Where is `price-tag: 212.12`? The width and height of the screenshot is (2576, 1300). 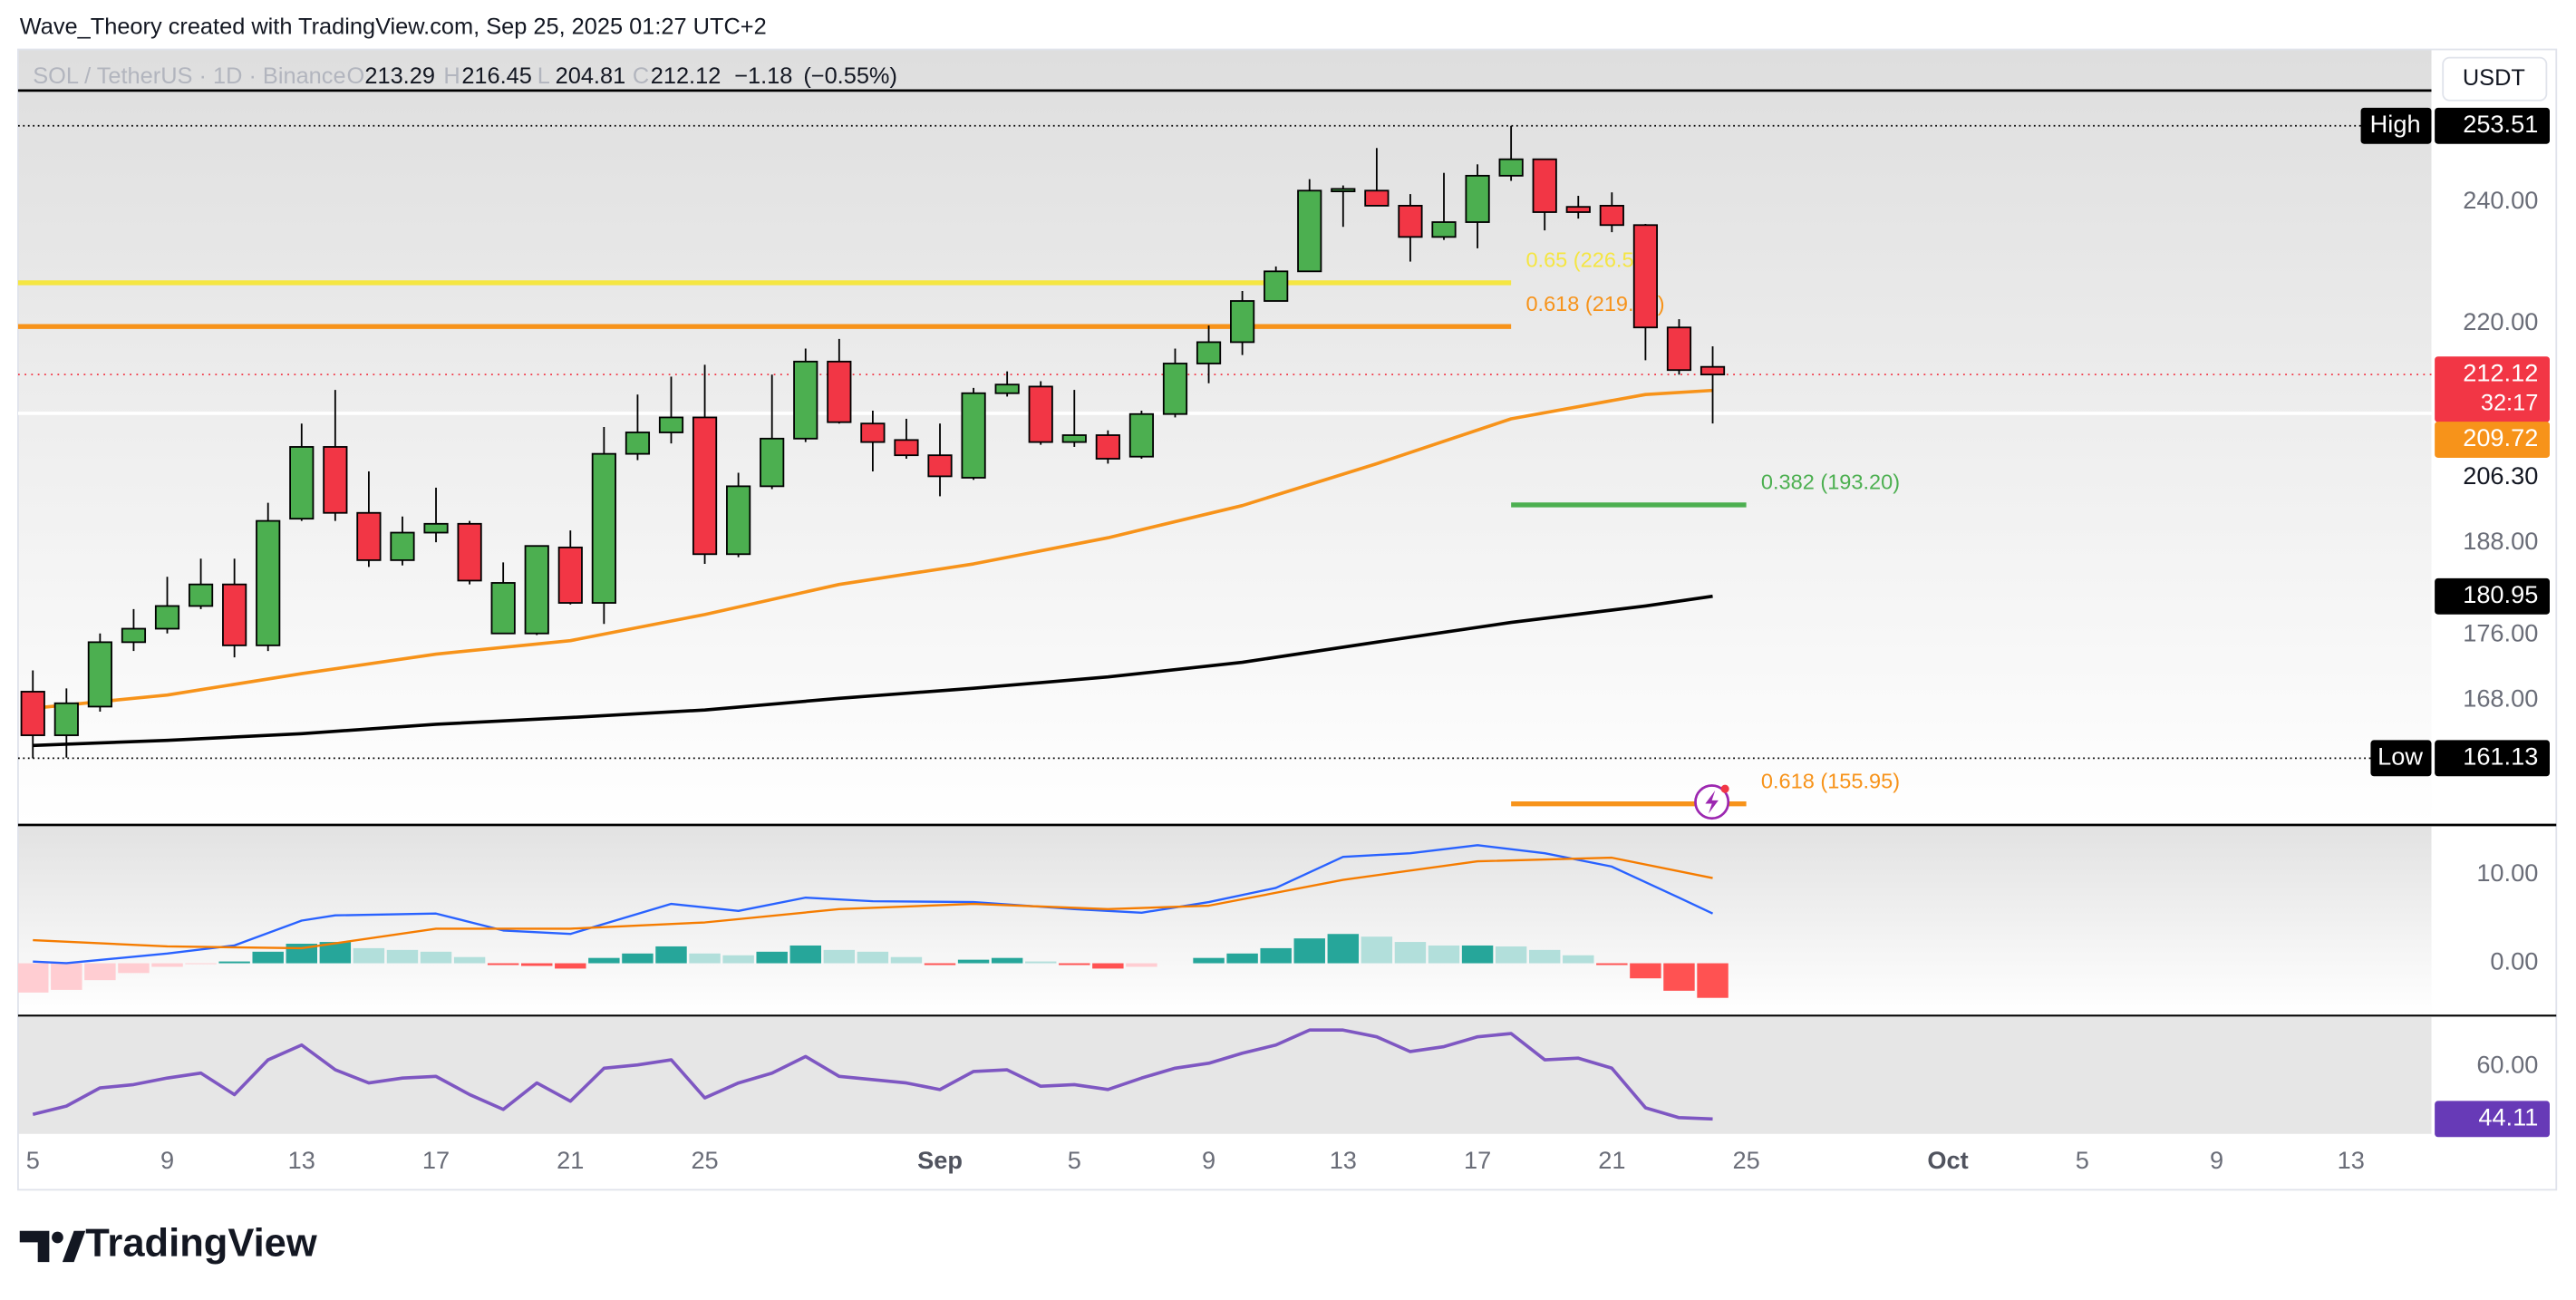 price-tag: 212.12 is located at coordinates (2500, 372).